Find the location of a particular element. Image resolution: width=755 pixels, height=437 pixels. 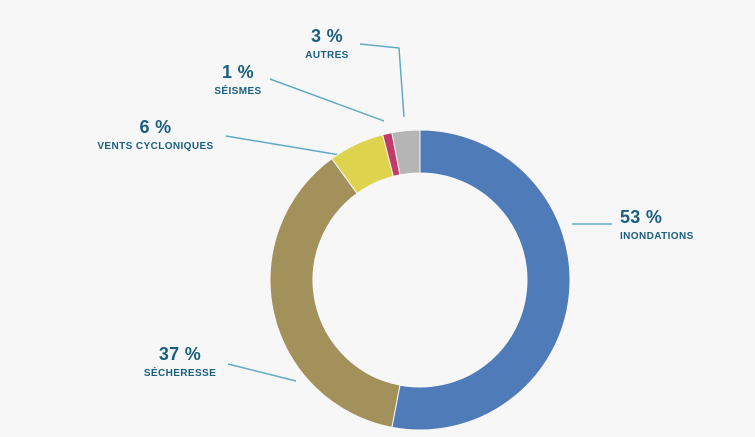

leader-line-seismes is located at coordinates (327, 100).